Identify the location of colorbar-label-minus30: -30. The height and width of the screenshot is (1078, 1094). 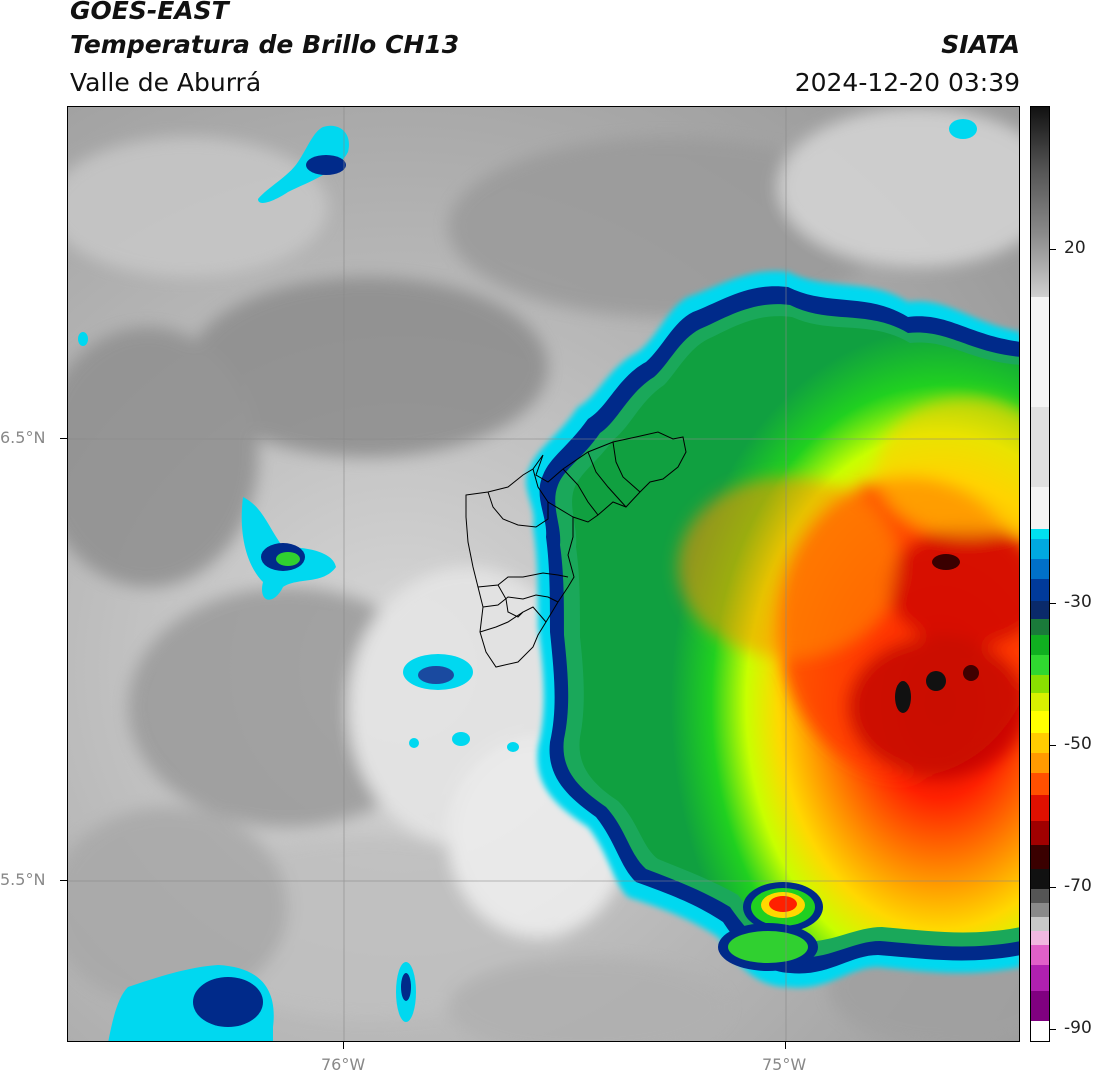
(1078, 602).